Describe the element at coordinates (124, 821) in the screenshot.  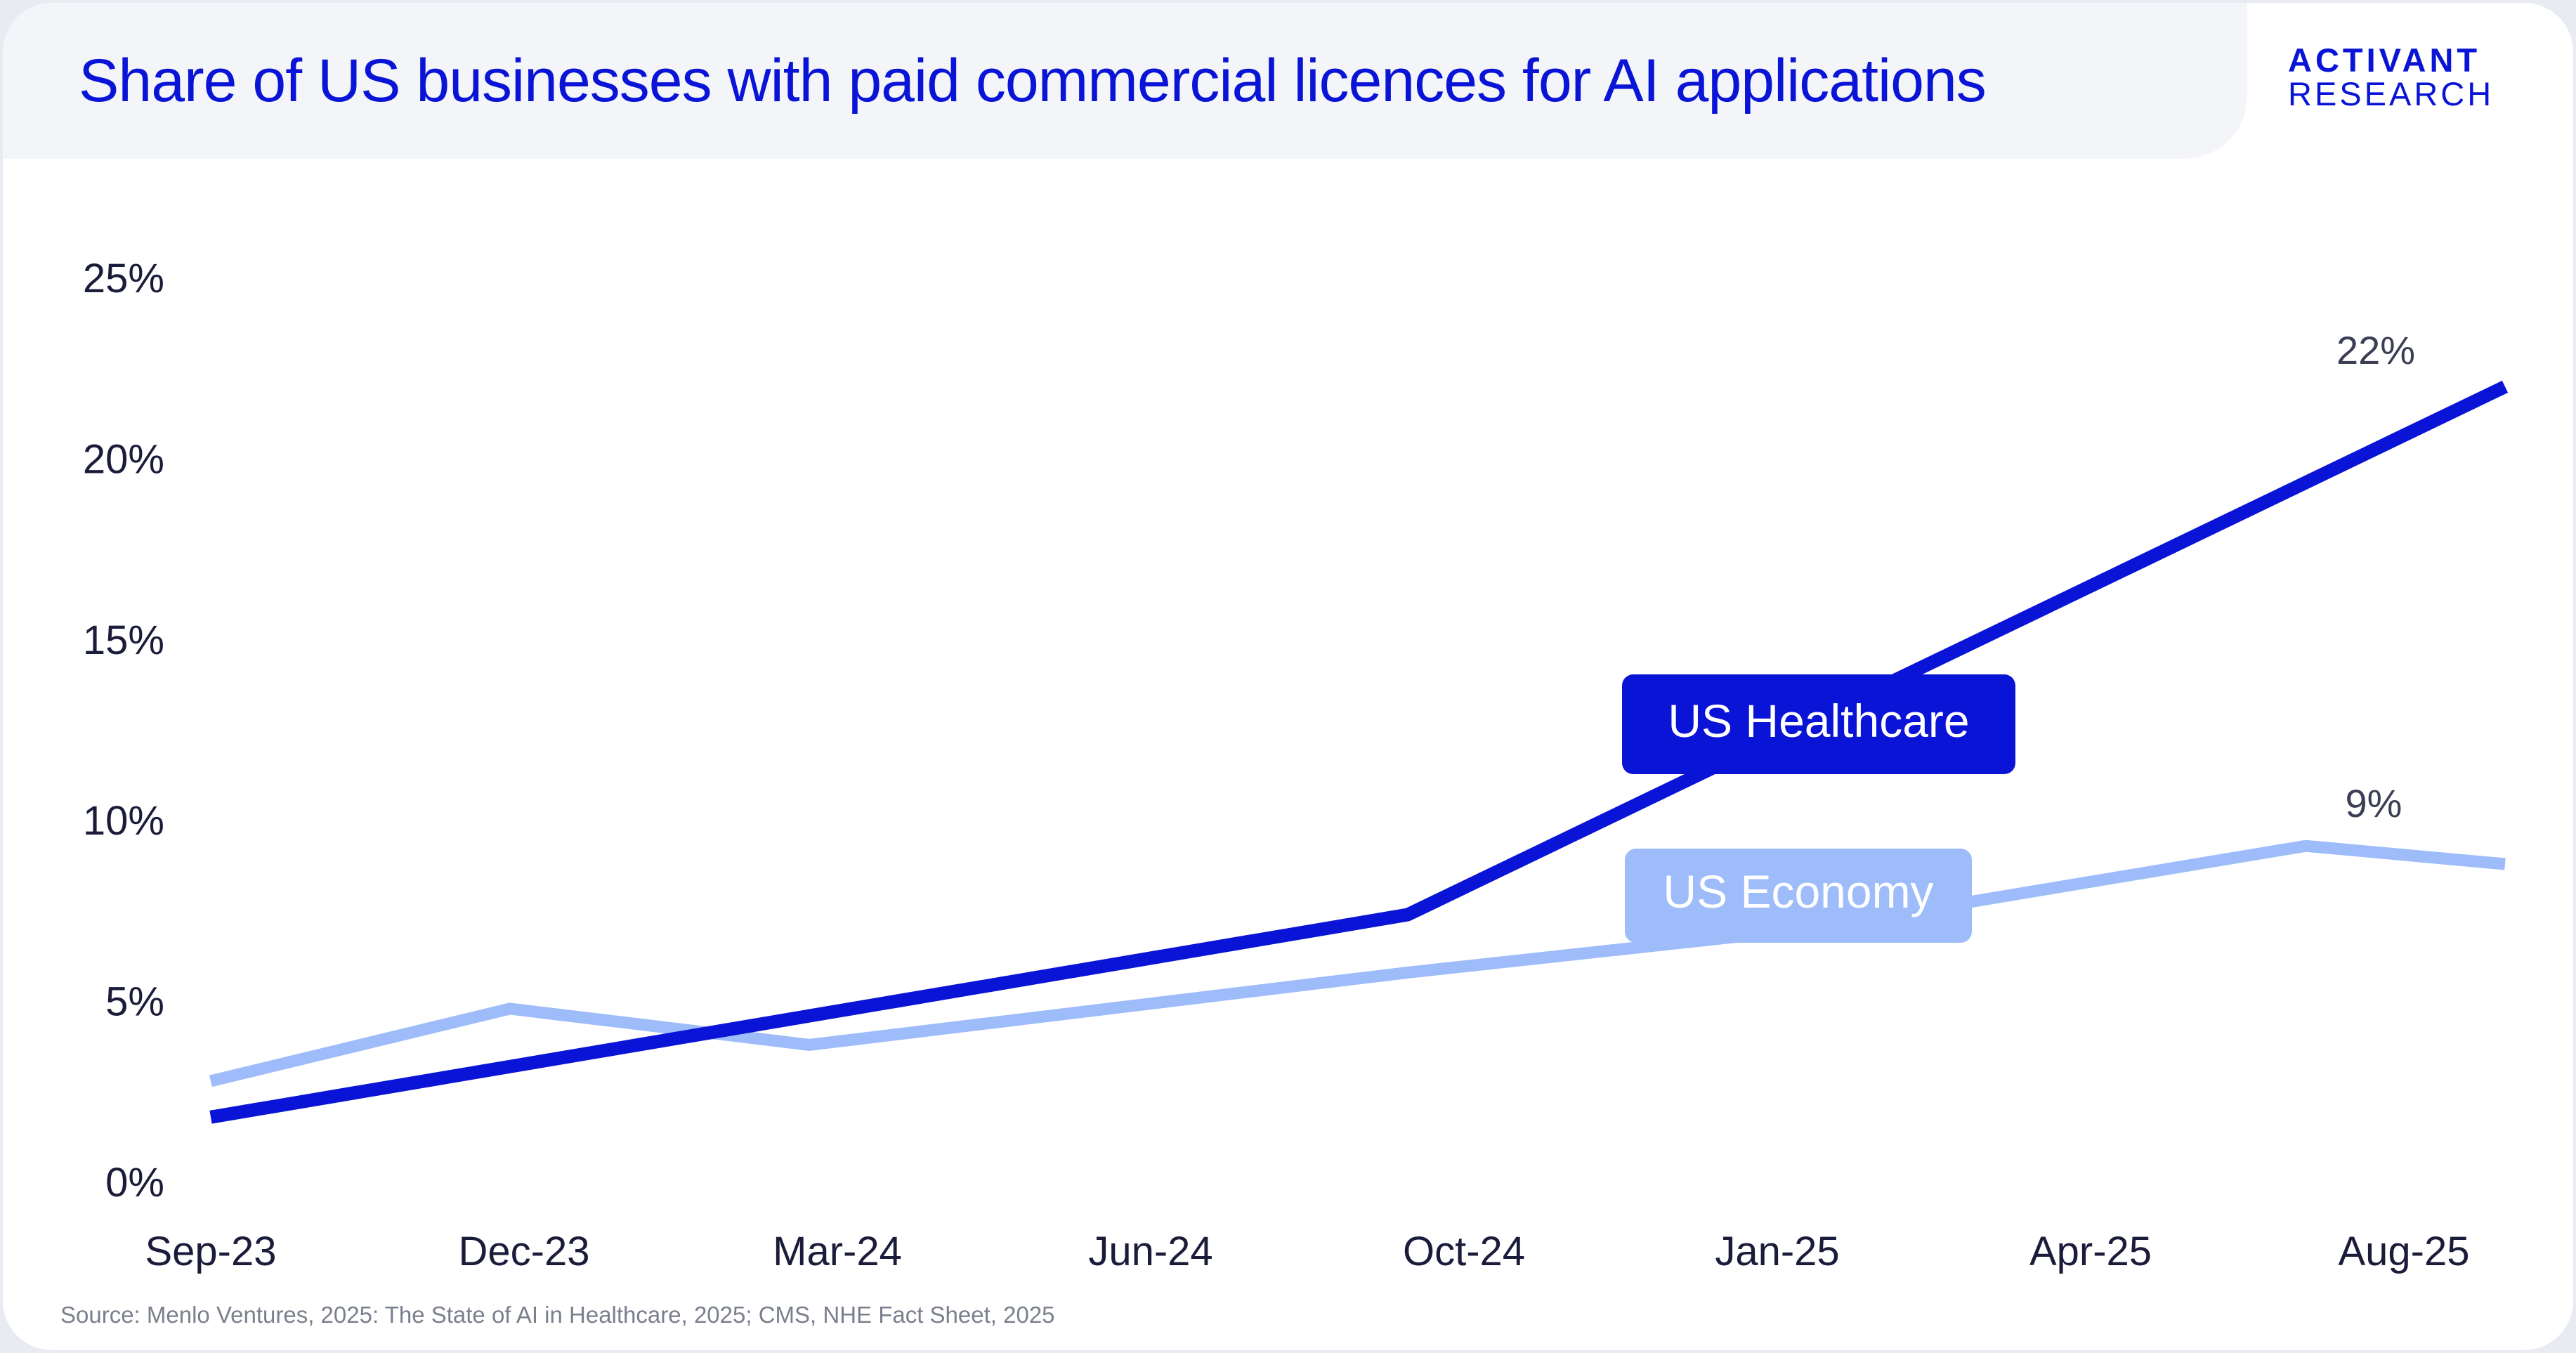
I see `y-tick-label: 10%` at that location.